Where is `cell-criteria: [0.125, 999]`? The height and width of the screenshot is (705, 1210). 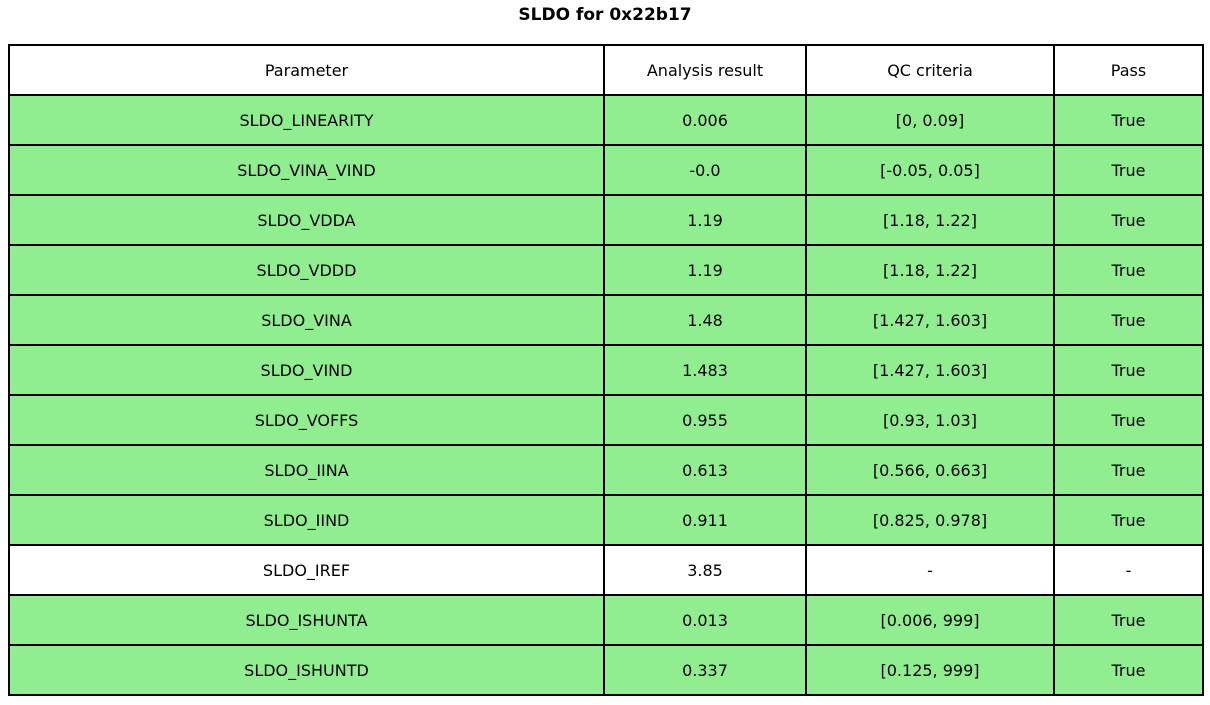 cell-criteria: [0.125, 999] is located at coordinates (930, 670).